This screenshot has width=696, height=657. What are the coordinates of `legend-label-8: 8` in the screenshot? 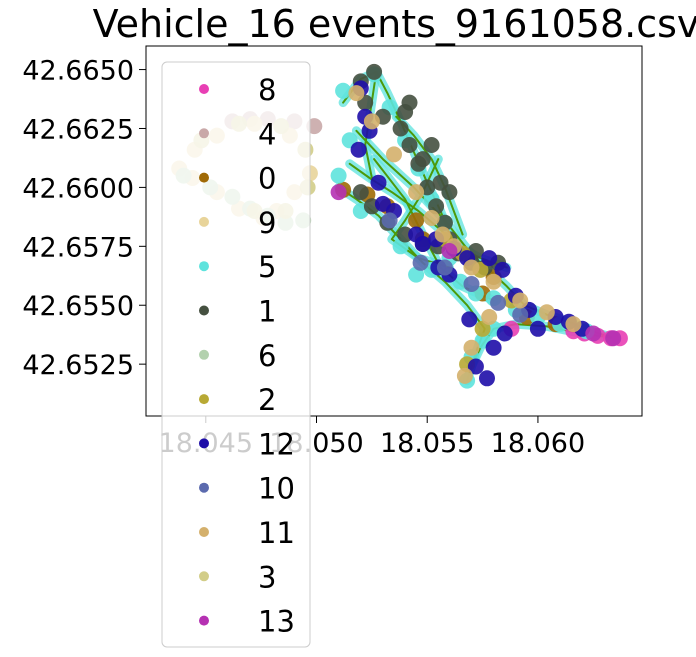 It's located at (267, 90).